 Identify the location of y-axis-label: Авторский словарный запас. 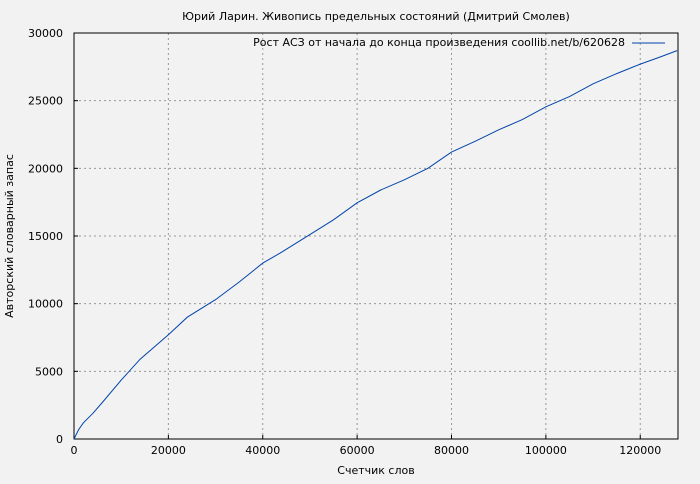
(9, 236).